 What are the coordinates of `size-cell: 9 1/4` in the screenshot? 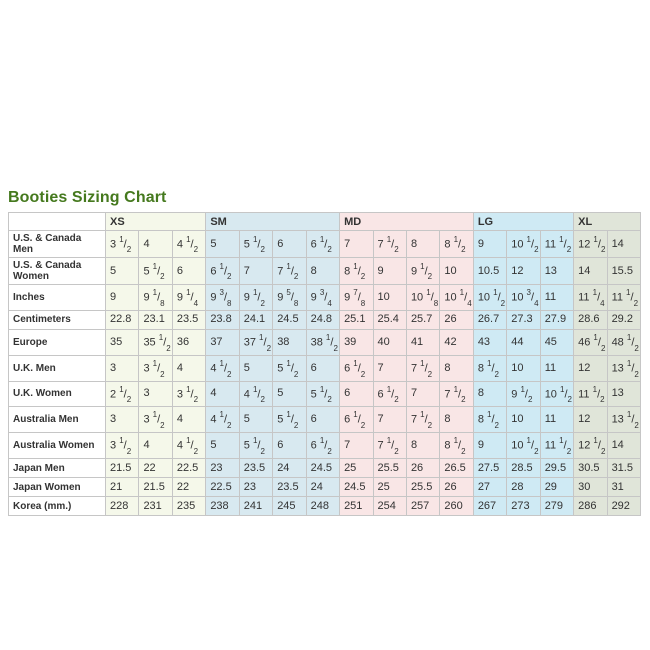 It's located at (189, 297).